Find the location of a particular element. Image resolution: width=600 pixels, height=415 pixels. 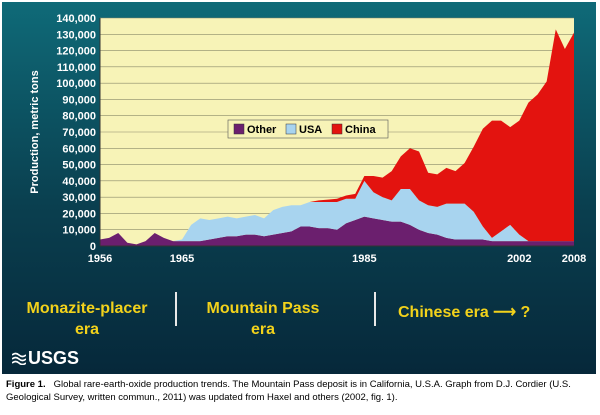

y-tick-label: 60,000 is located at coordinates (79, 149).